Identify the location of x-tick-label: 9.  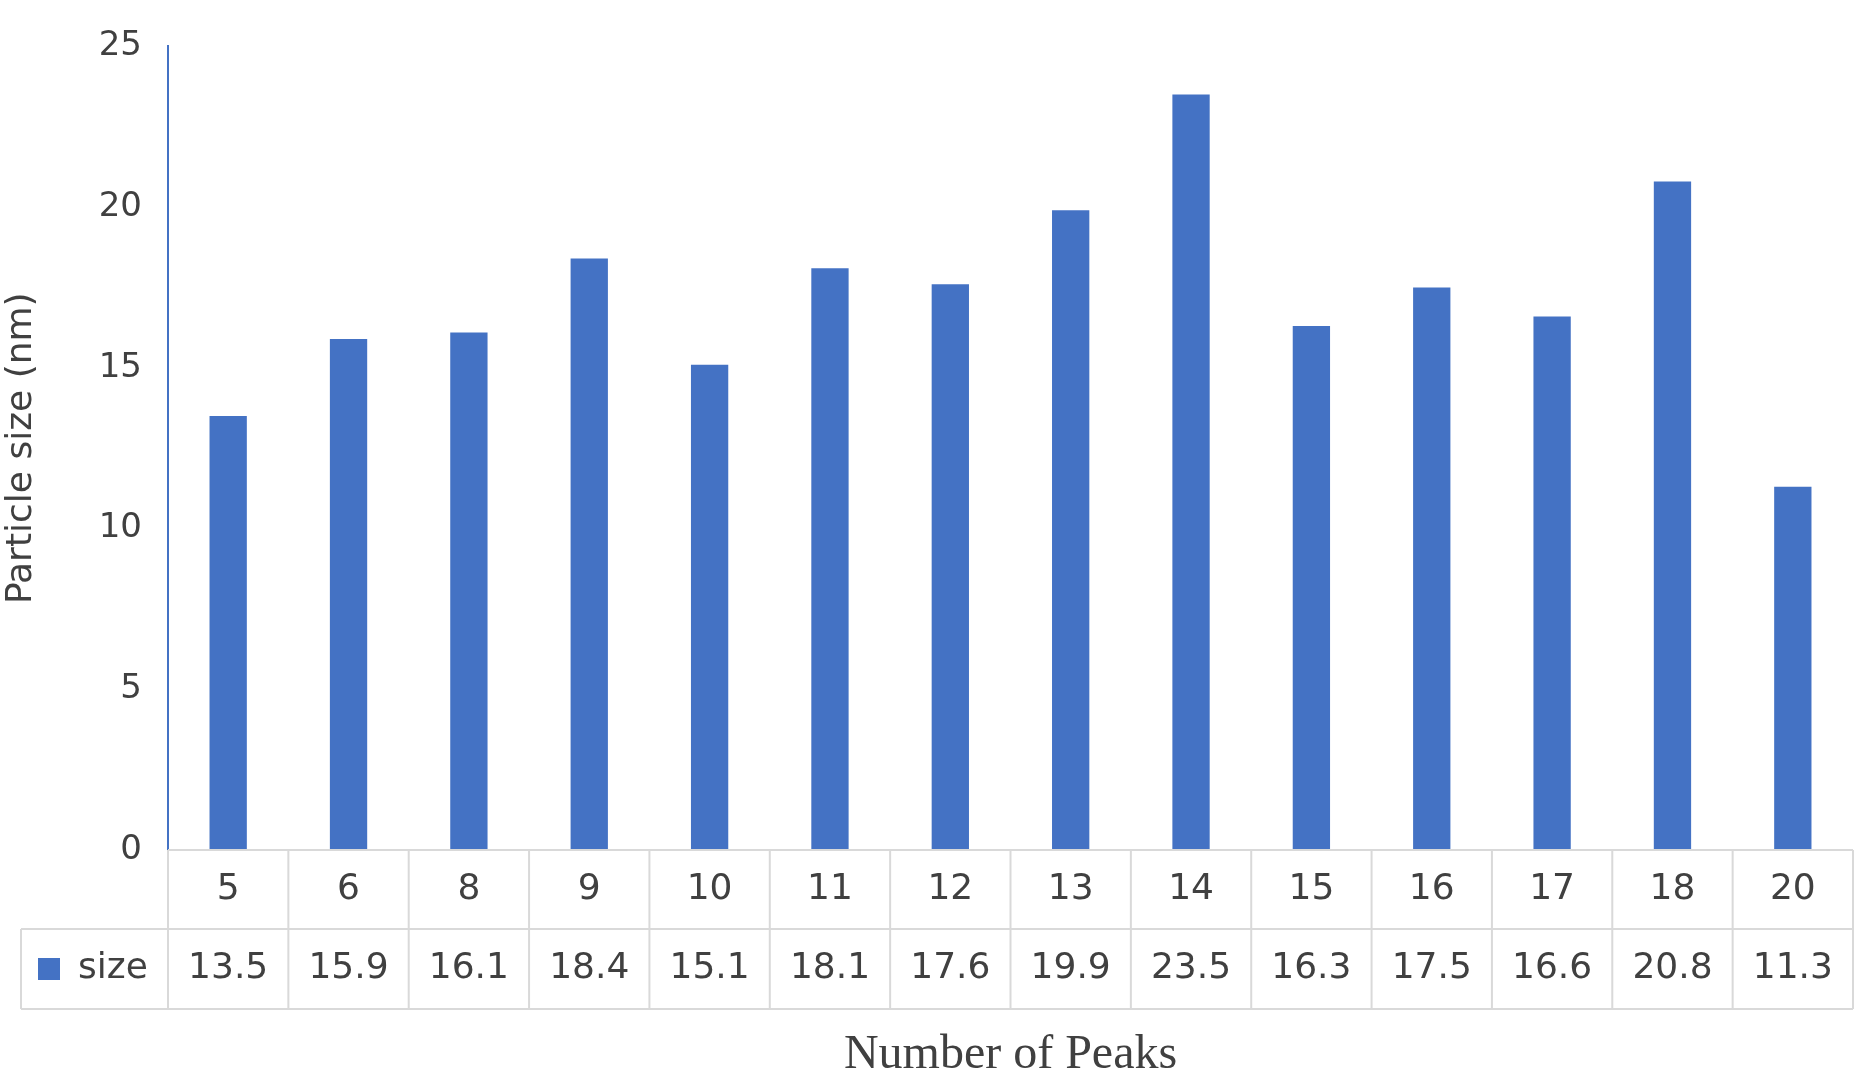
(589, 886).